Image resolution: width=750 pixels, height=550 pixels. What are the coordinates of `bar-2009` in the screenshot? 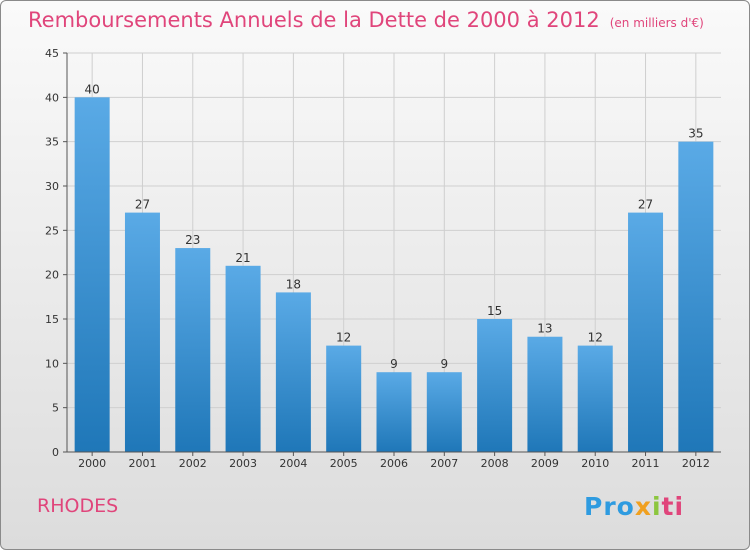 It's located at (545, 394).